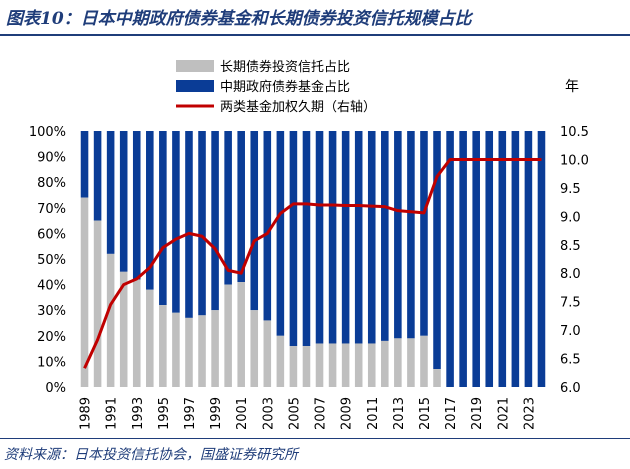 The width and height of the screenshot is (630, 469). I want to click on left-tick-label: 30%, so click(51, 311).